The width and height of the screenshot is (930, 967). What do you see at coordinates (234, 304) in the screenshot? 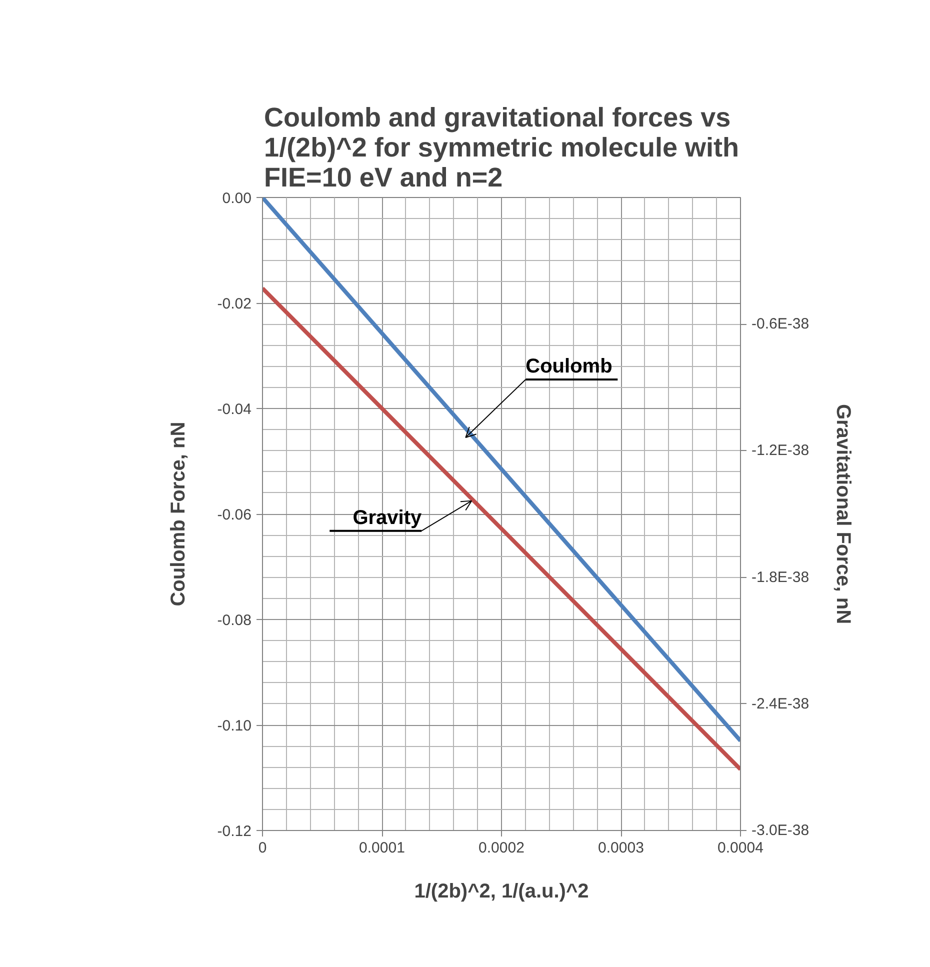
I see `y-tick-label: -0.02` at bounding box center [234, 304].